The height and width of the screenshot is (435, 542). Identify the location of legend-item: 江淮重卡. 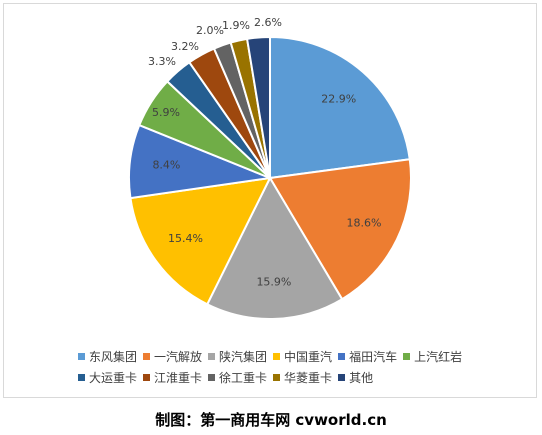
(172, 377).